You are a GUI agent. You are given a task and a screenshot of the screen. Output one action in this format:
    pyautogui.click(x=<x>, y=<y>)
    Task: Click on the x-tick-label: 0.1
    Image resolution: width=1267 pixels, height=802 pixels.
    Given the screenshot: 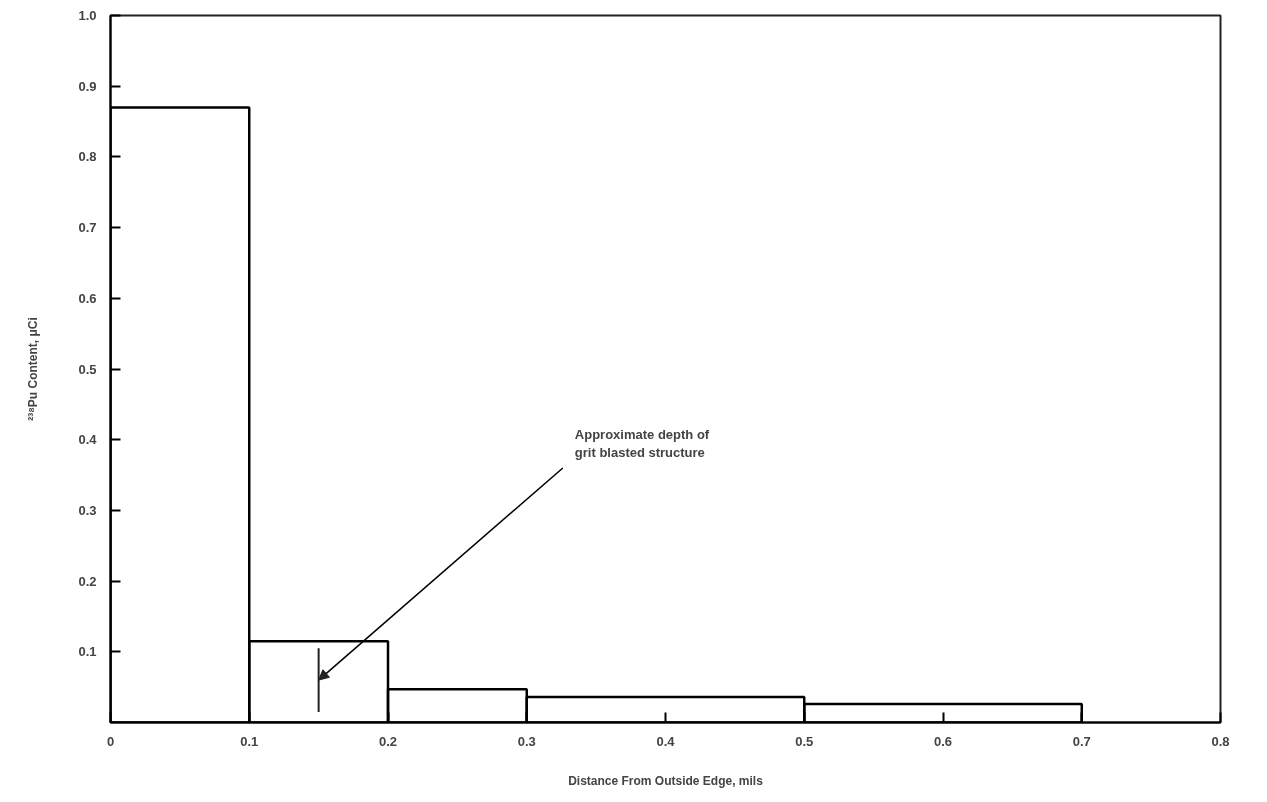 What is the action you would take?
    pyautogui.click(x=249, y=741)
    